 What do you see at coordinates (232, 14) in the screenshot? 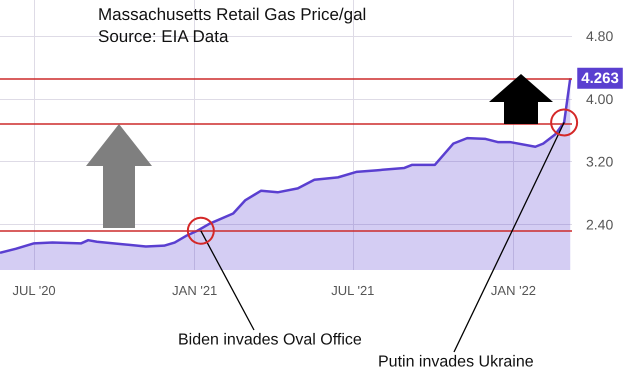
I see `chart-title: Massachusetts Retail Gas Price/gal` at bounding box center [232, 14].